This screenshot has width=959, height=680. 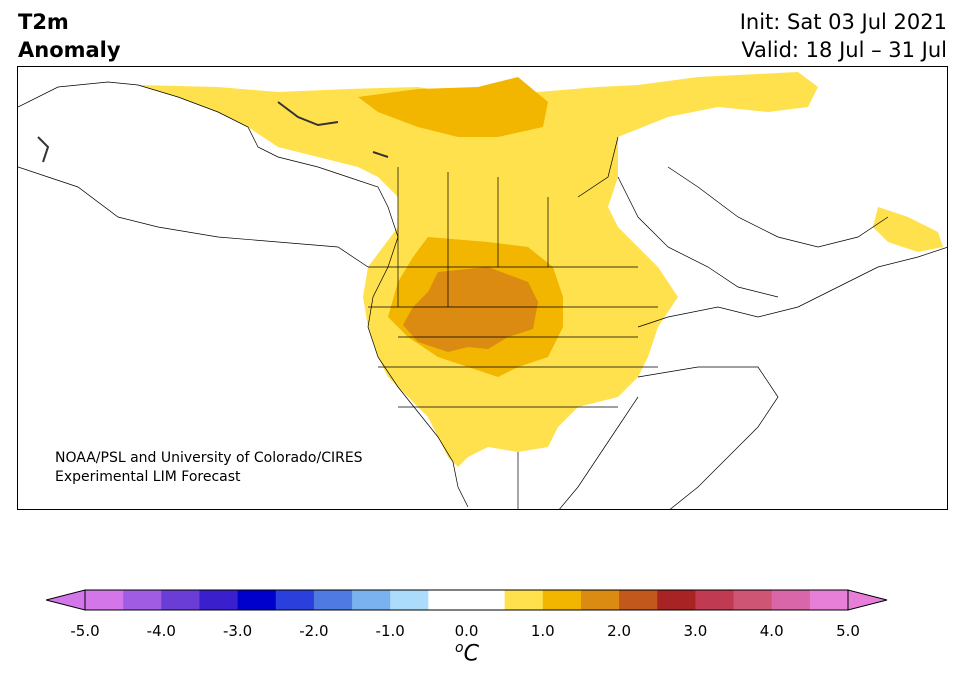 I want to click on colorbar-outline, so click(x=466, y=600).